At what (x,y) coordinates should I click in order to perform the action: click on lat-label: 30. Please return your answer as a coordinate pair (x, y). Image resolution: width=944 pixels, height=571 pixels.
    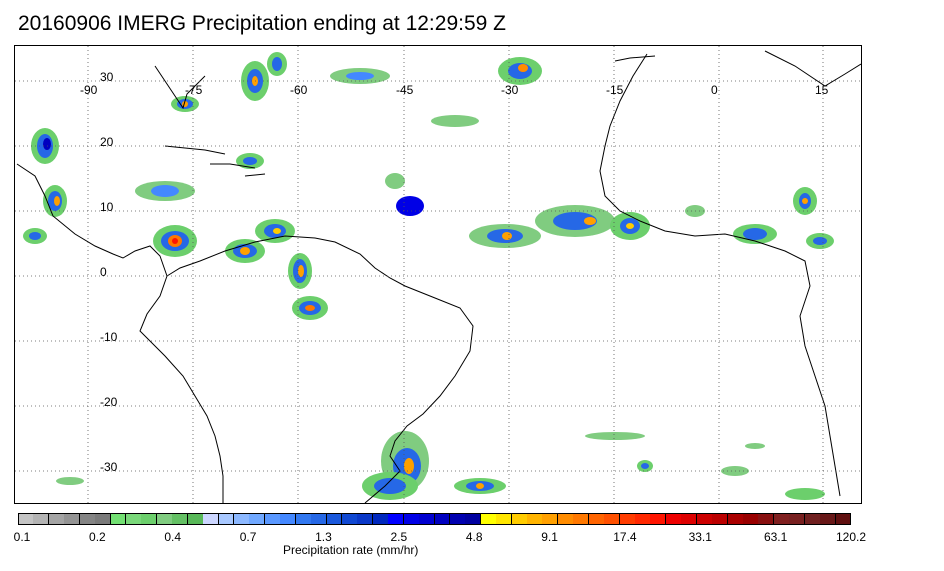
    Looking at the image, I should click on (107, 77).